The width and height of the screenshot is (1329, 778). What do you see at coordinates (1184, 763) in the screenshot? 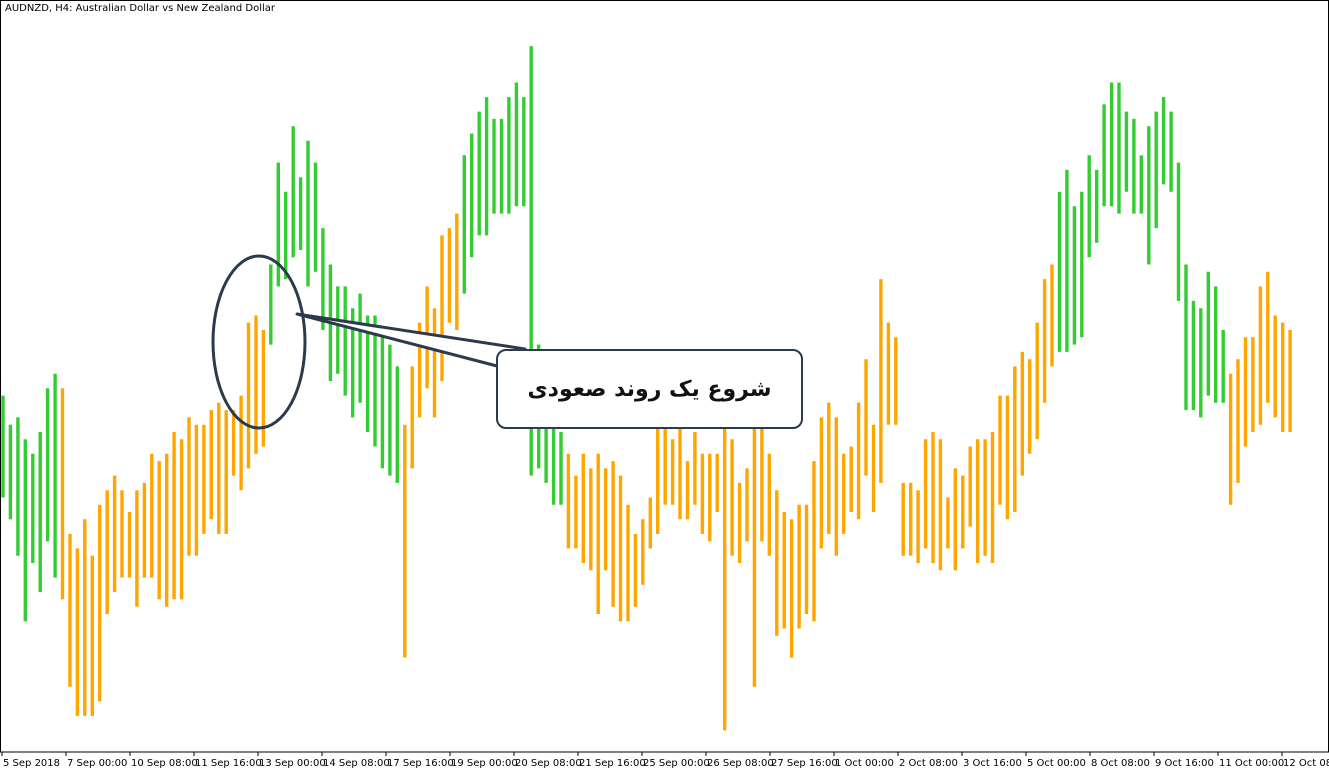
I see `time-tick-label: 9 Oct 16:00` at bounding box center [1184, 763].